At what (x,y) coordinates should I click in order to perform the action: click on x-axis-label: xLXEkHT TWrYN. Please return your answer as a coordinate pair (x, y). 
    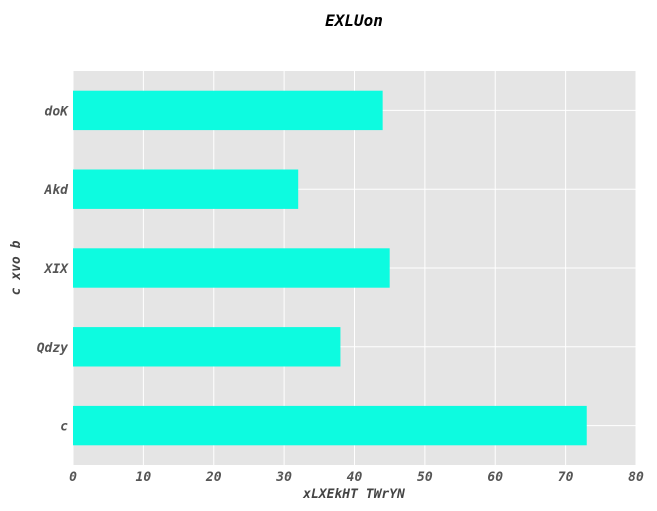
    Looking at the image, I should click on (353, 494).